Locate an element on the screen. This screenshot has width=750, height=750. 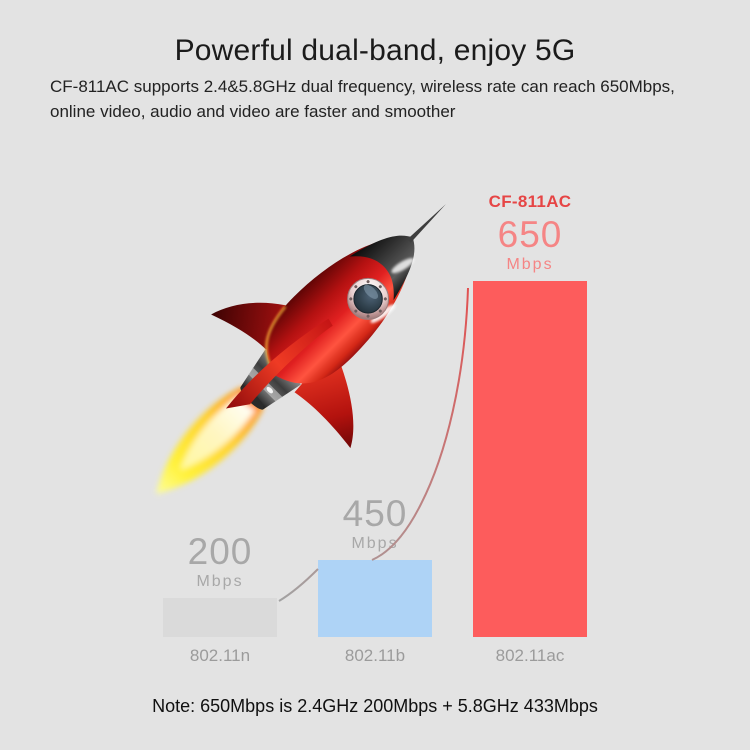
bar-value-label: 450 is located at coordinates (375, 513).